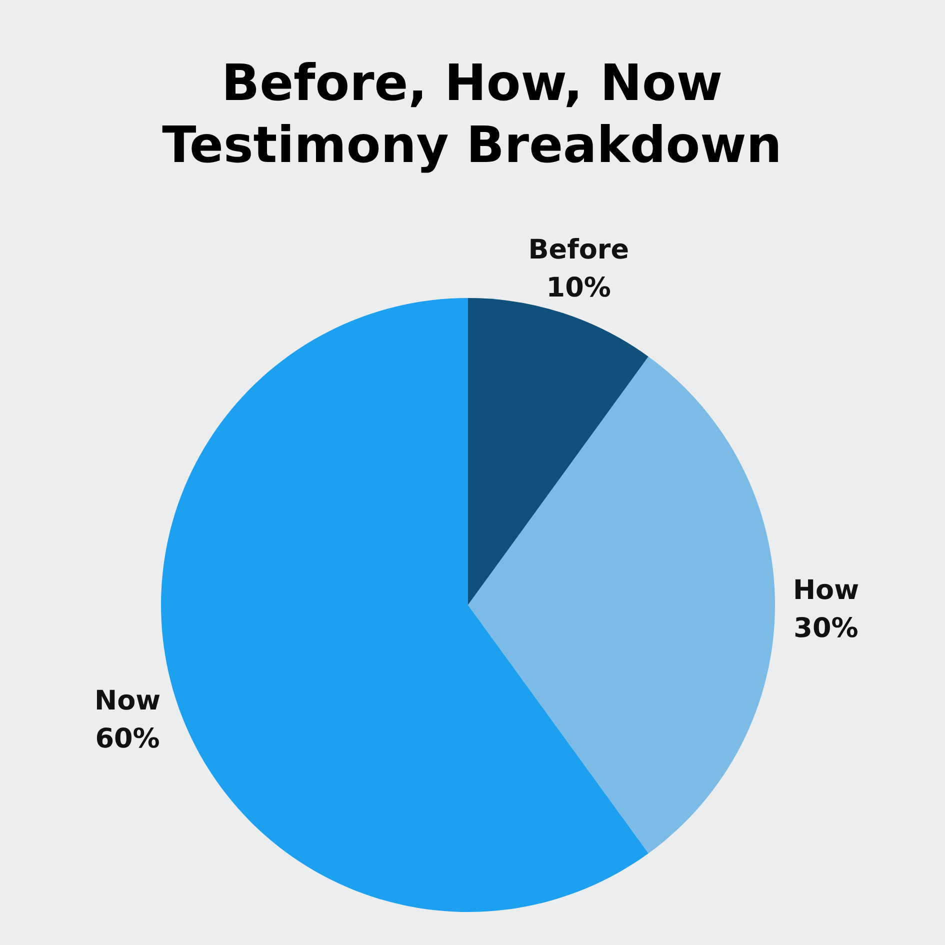 This screenshot has width=945, height=945. Describe the element at coordinates (558, 451) in the screenshot. I see `pie-slice` at that location.